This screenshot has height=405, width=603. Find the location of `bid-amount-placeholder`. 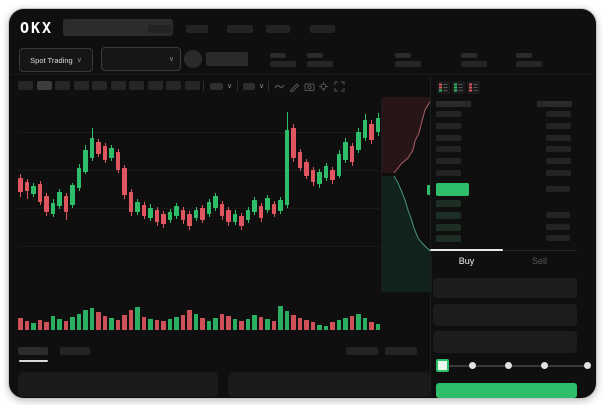

bid-amount-placeholder is located at coordinates (558, 238).